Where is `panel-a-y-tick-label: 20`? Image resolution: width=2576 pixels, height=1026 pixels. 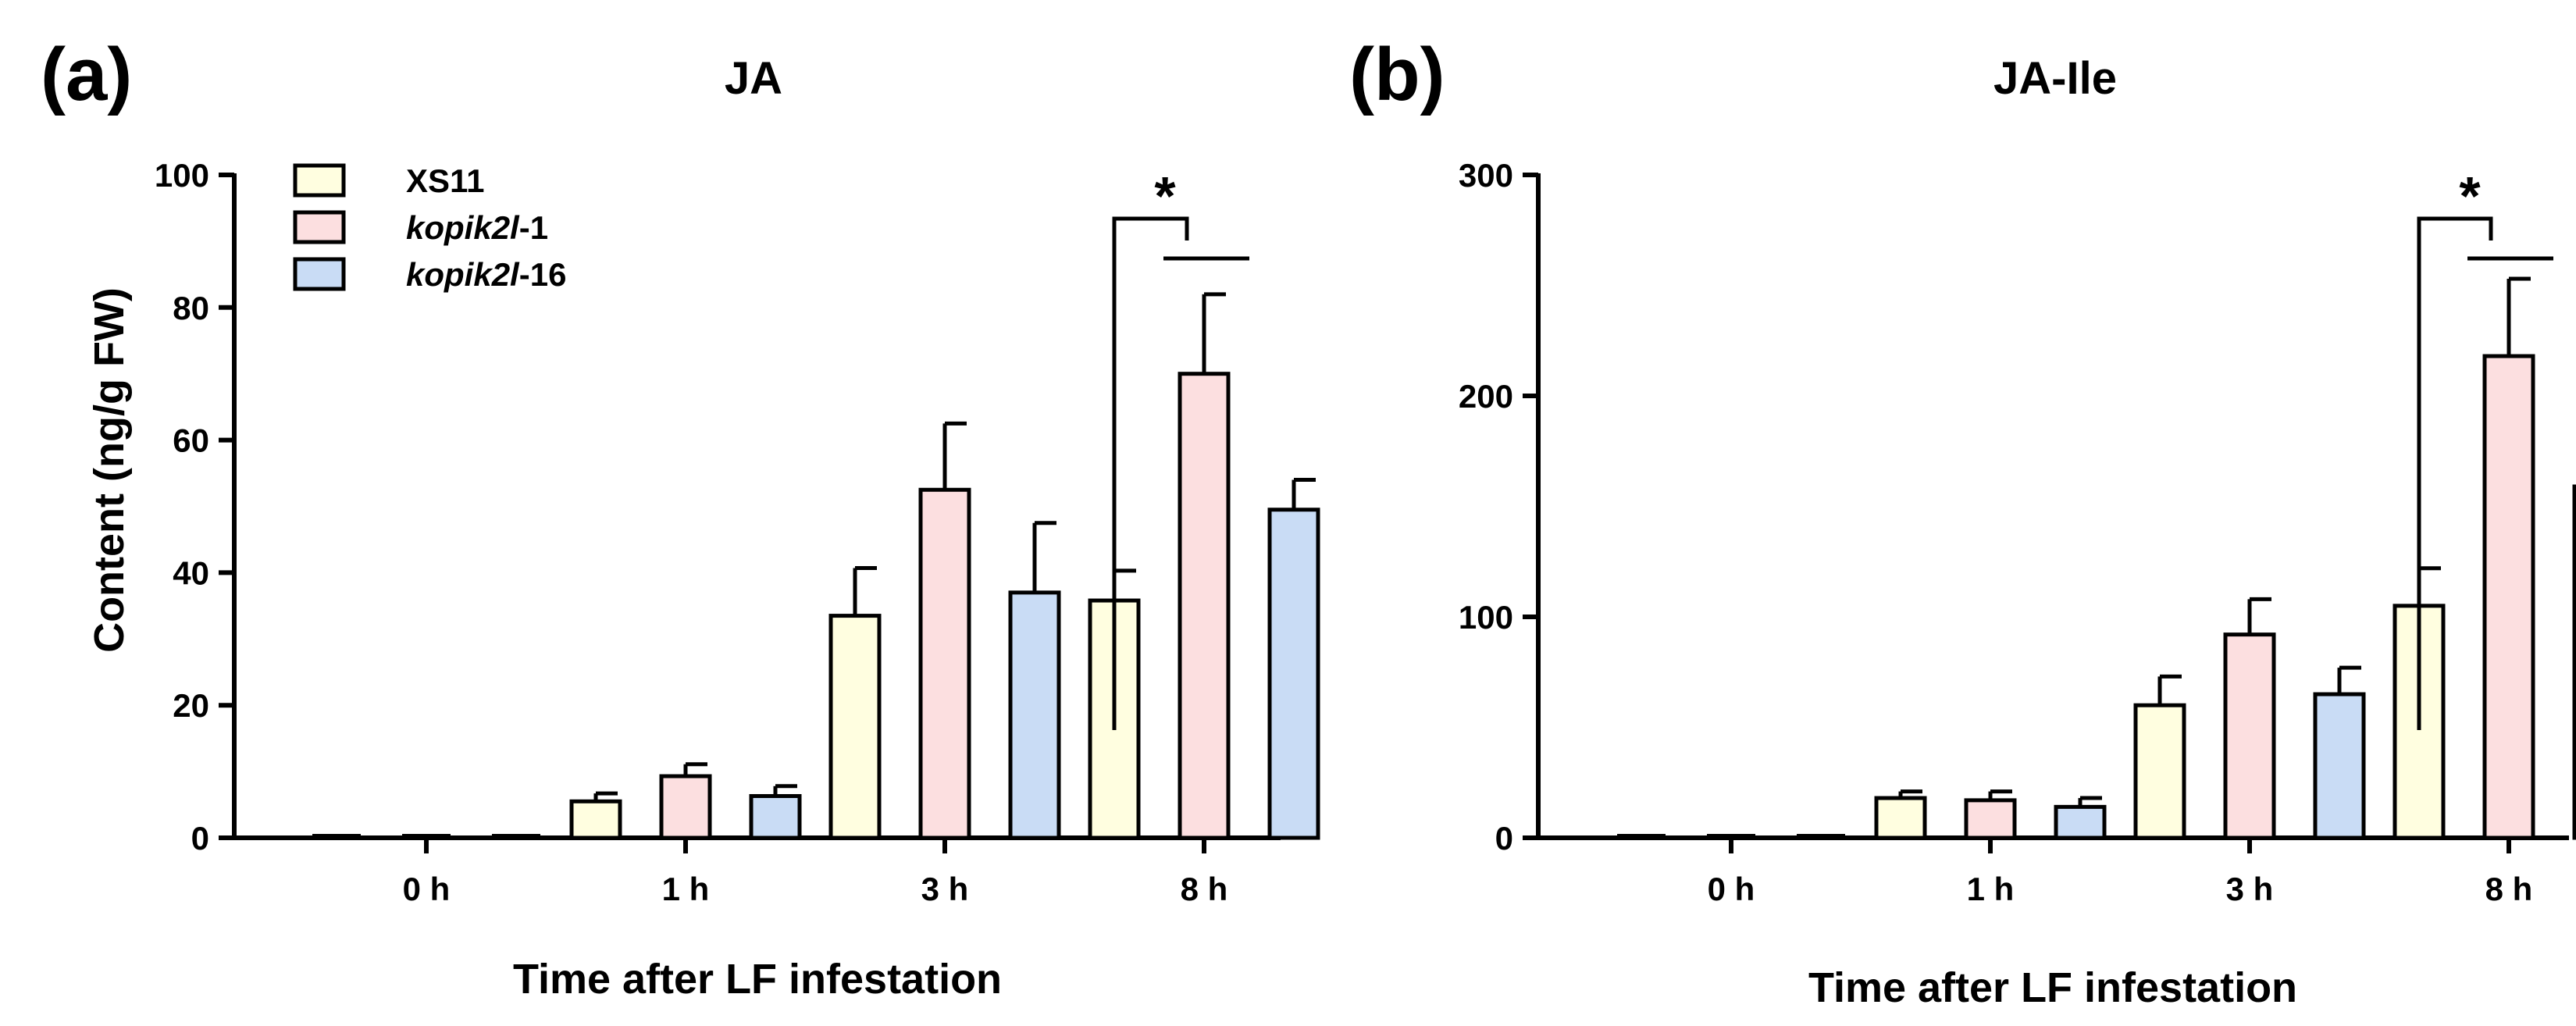
panel-a-y-tick-label: 20 is located at coordinates (191, 705).